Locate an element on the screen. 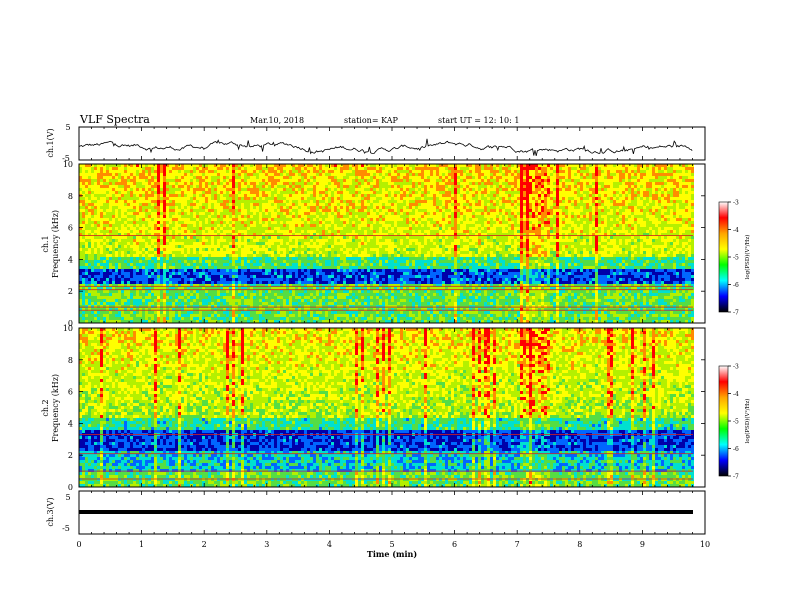 This screenshot has height=612, width=792. ch1-ylabel: ch.1(V) is located at coordinates (50, 142).